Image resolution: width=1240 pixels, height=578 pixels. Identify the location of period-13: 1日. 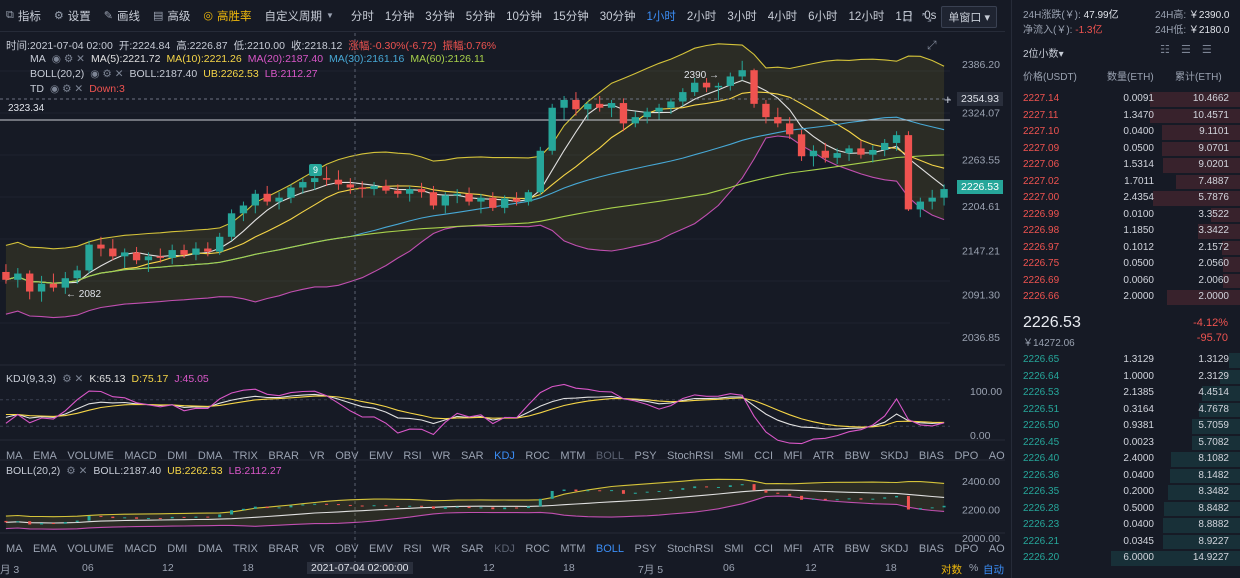
(904, 16).